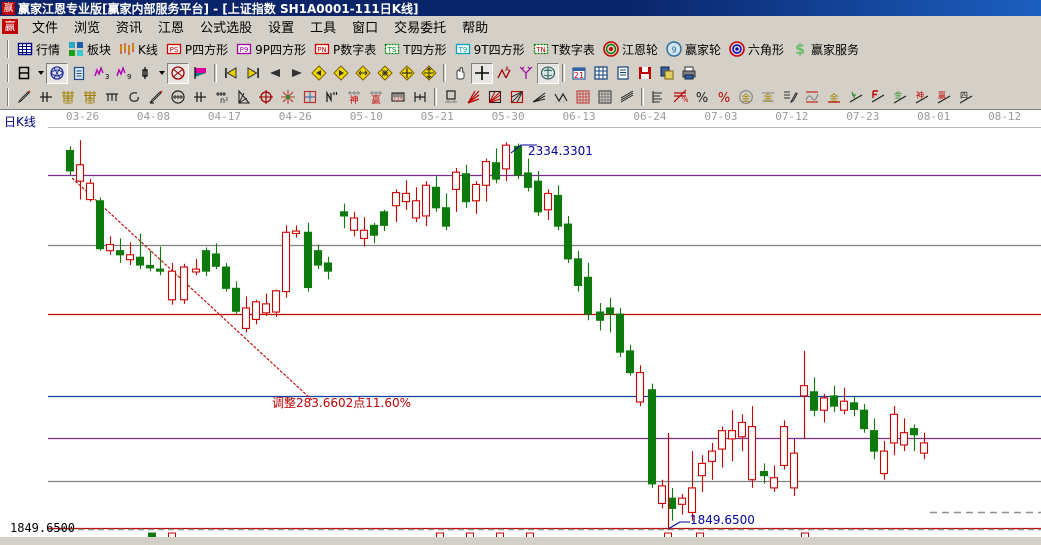  I want to click on toolbar-p9-square-button: P9 9P四方形, so click(271, 49).